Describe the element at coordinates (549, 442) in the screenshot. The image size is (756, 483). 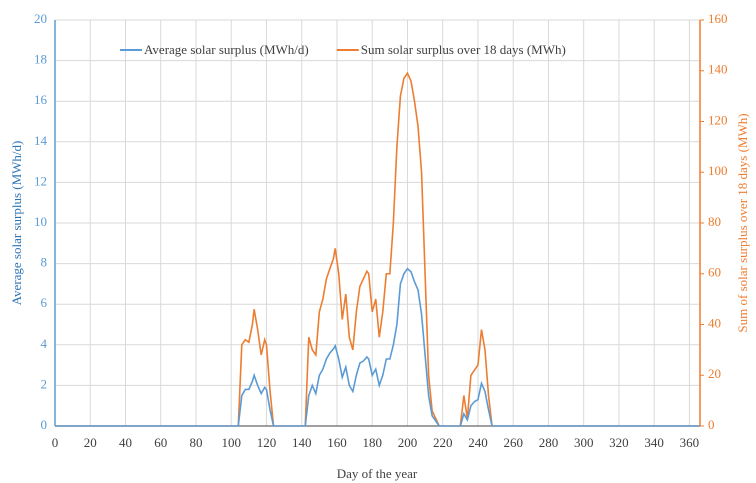
I see `x-tick-label: 280` at that location.